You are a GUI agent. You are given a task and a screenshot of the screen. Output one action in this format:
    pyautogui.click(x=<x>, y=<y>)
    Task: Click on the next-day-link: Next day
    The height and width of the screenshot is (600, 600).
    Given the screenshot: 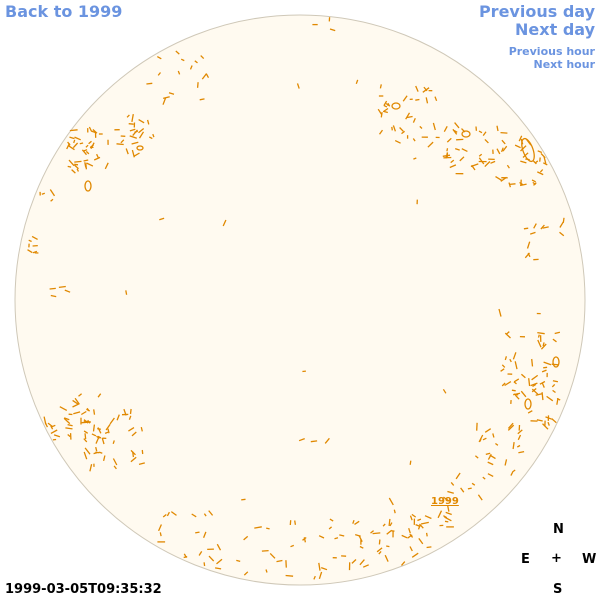 What is the action you would take?
    pyautogui.click(x=555, y=29)
    